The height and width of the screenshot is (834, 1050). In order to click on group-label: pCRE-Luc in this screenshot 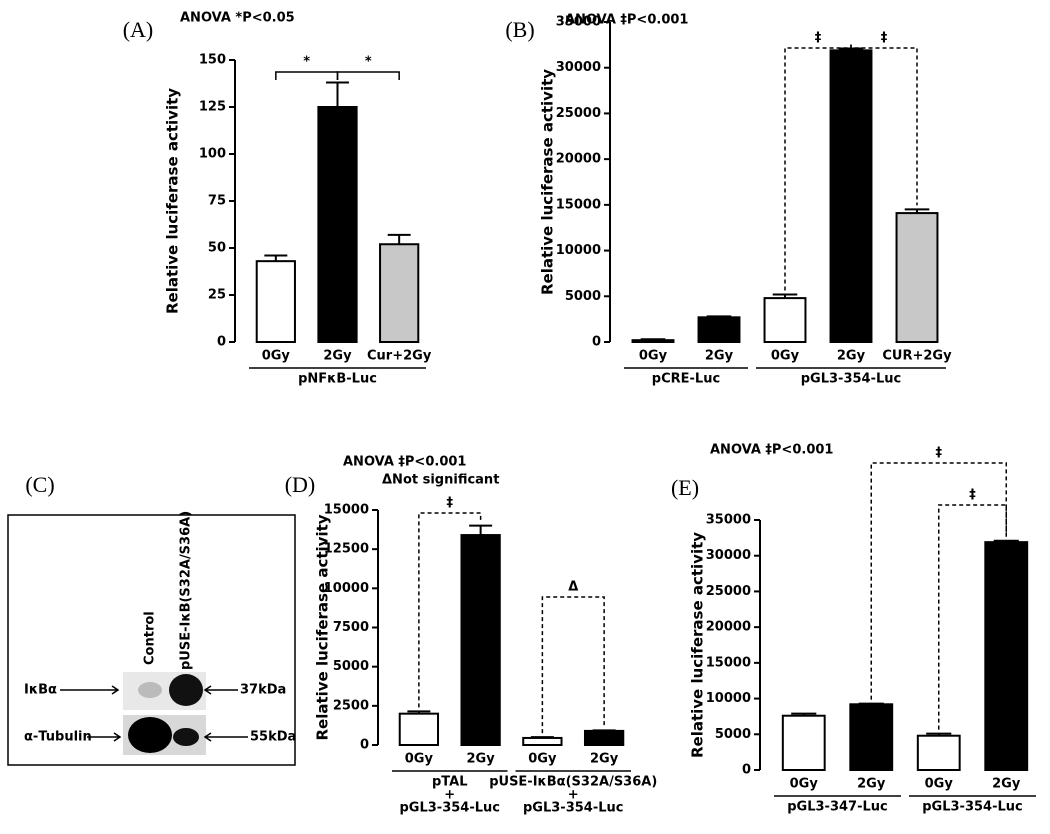, I will do `click(686, 379)`.